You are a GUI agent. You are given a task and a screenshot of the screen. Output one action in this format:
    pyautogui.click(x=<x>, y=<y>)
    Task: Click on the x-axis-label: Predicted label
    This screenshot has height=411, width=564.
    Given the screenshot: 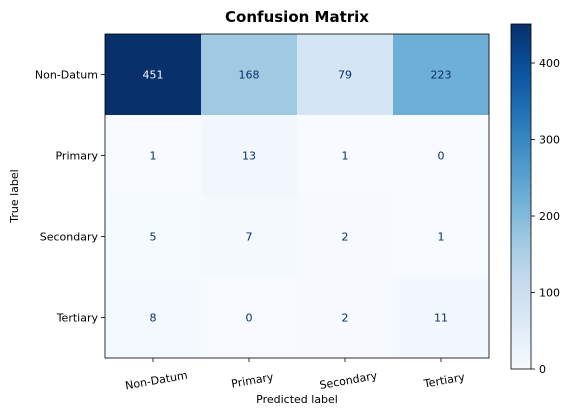 What is the action you would take?
    pyautogui.click(x=297, y=399)
    